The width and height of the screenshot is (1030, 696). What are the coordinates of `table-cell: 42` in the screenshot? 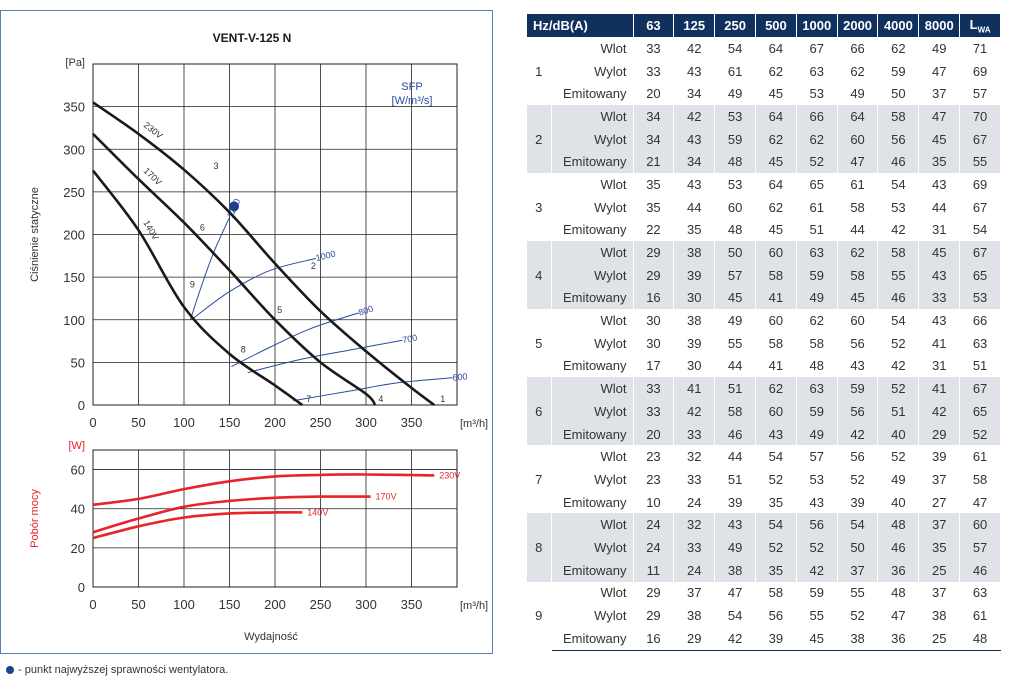 It's located at (898, 366).